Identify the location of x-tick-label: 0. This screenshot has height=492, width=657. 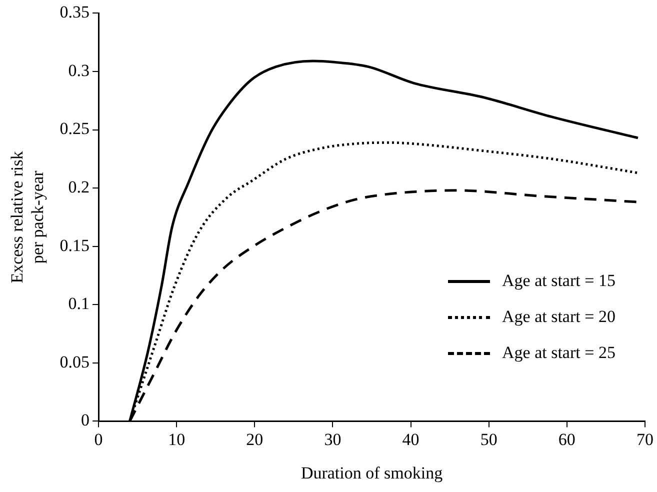
(98, 439).